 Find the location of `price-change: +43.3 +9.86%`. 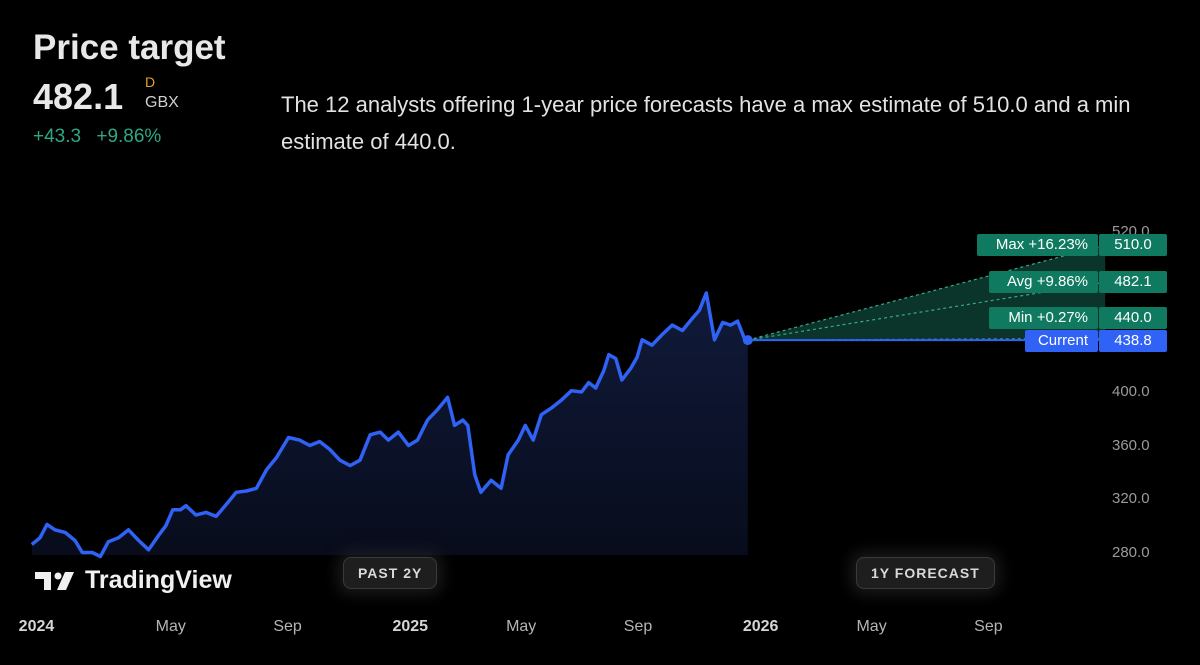

price-change: +43.3 +9.86% is located at coordinates (102, 137).